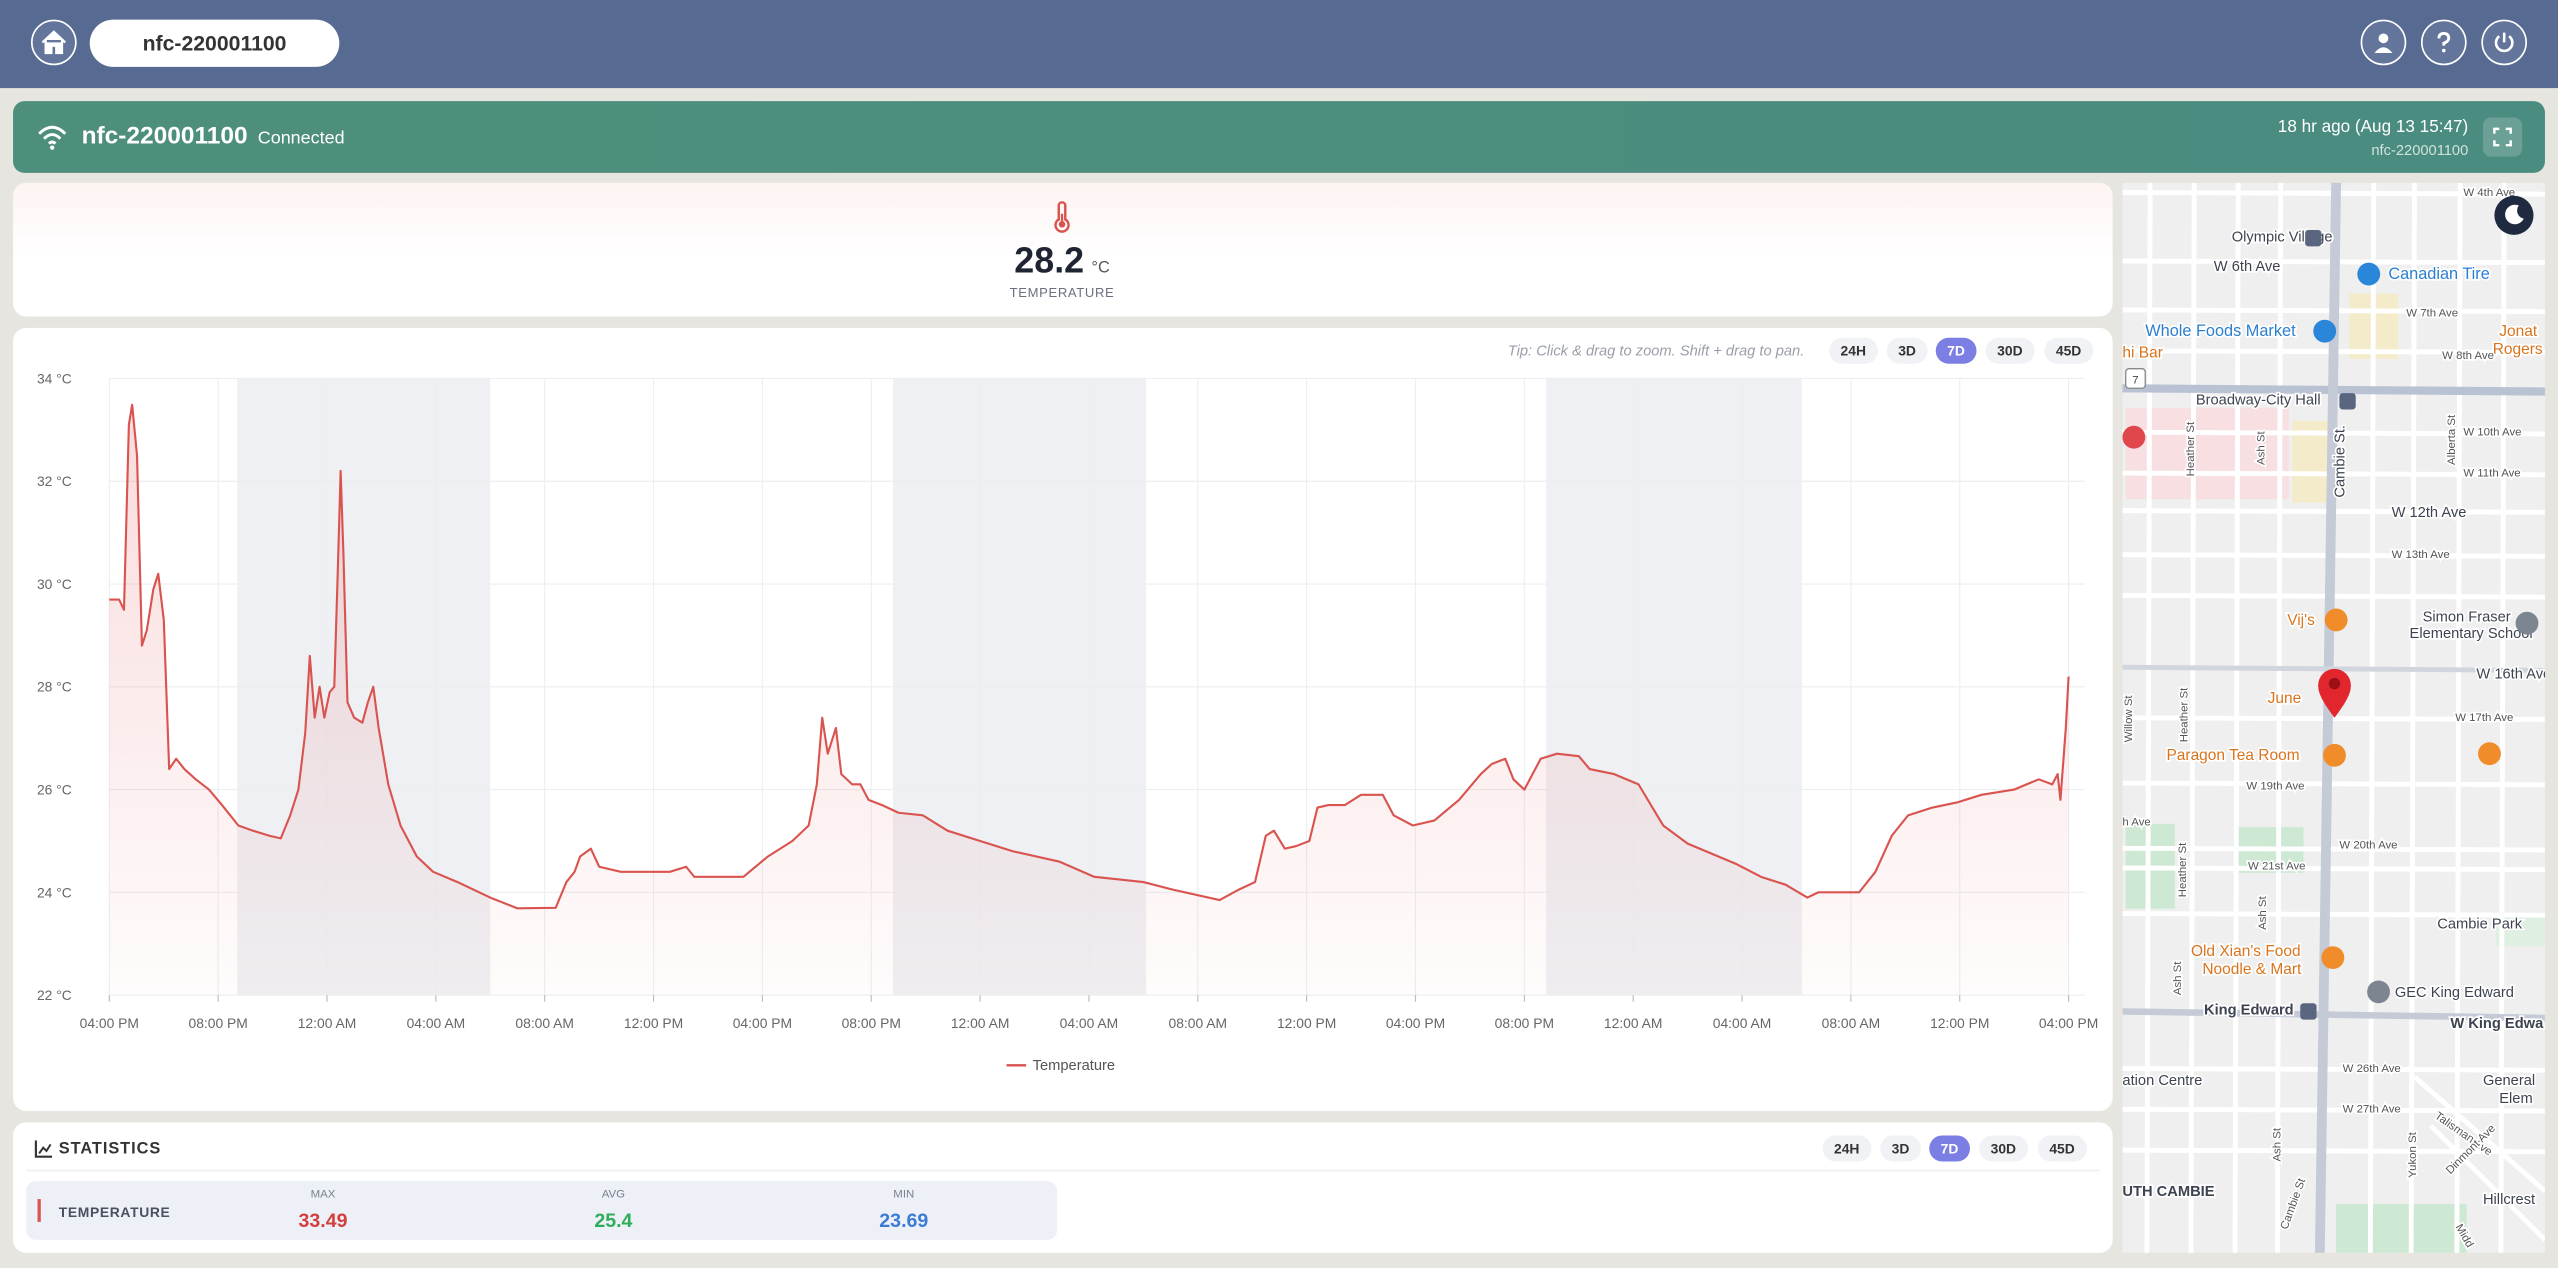 This screenshot has height=1268, width=2558. I want to click on power-button, so click(2504, 42).